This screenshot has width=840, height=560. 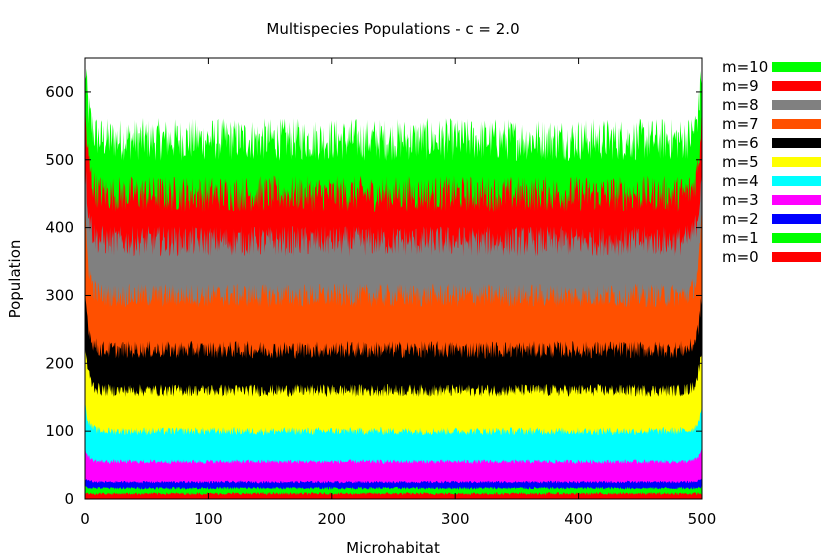 What do you see at coordinates (740, 181) in the screenshot?
I see `legend-label-m-4: m=4` at bounding box center [740, 181].